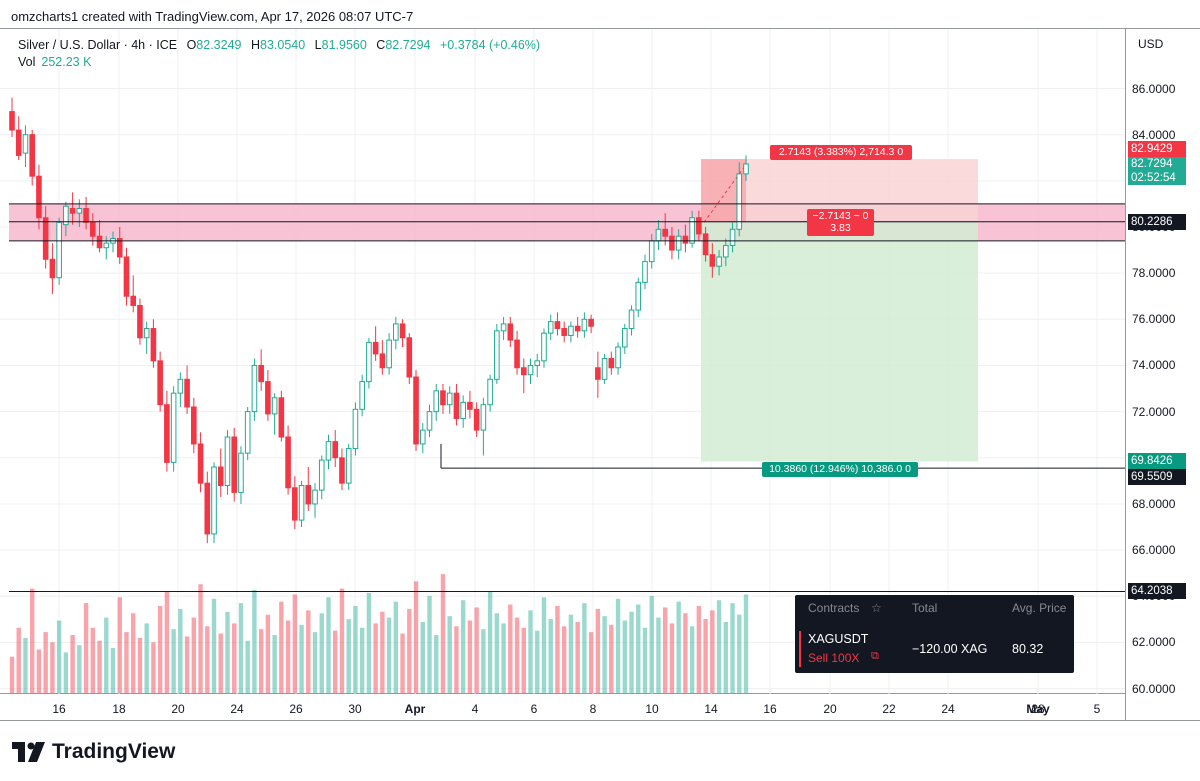 This screenshot has width=1200, height=781. What do you see at coordinates (840, 469) in the screenshot?
I see `take-profit-label: 10.3860 (12.946%) 10,386.0 0` at bounding box center [840, 469].